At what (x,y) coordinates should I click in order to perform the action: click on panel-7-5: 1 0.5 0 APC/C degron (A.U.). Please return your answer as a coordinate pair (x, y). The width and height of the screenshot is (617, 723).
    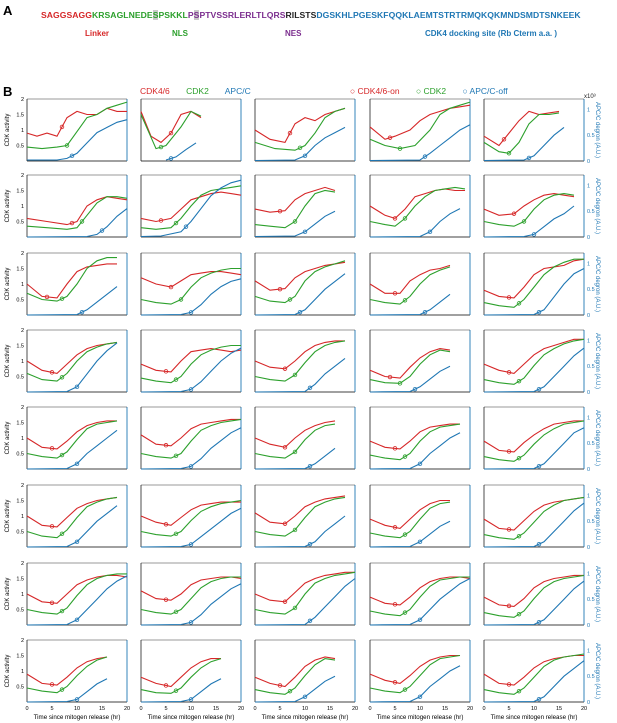
    Looking at the image, I should click on (541, 595).